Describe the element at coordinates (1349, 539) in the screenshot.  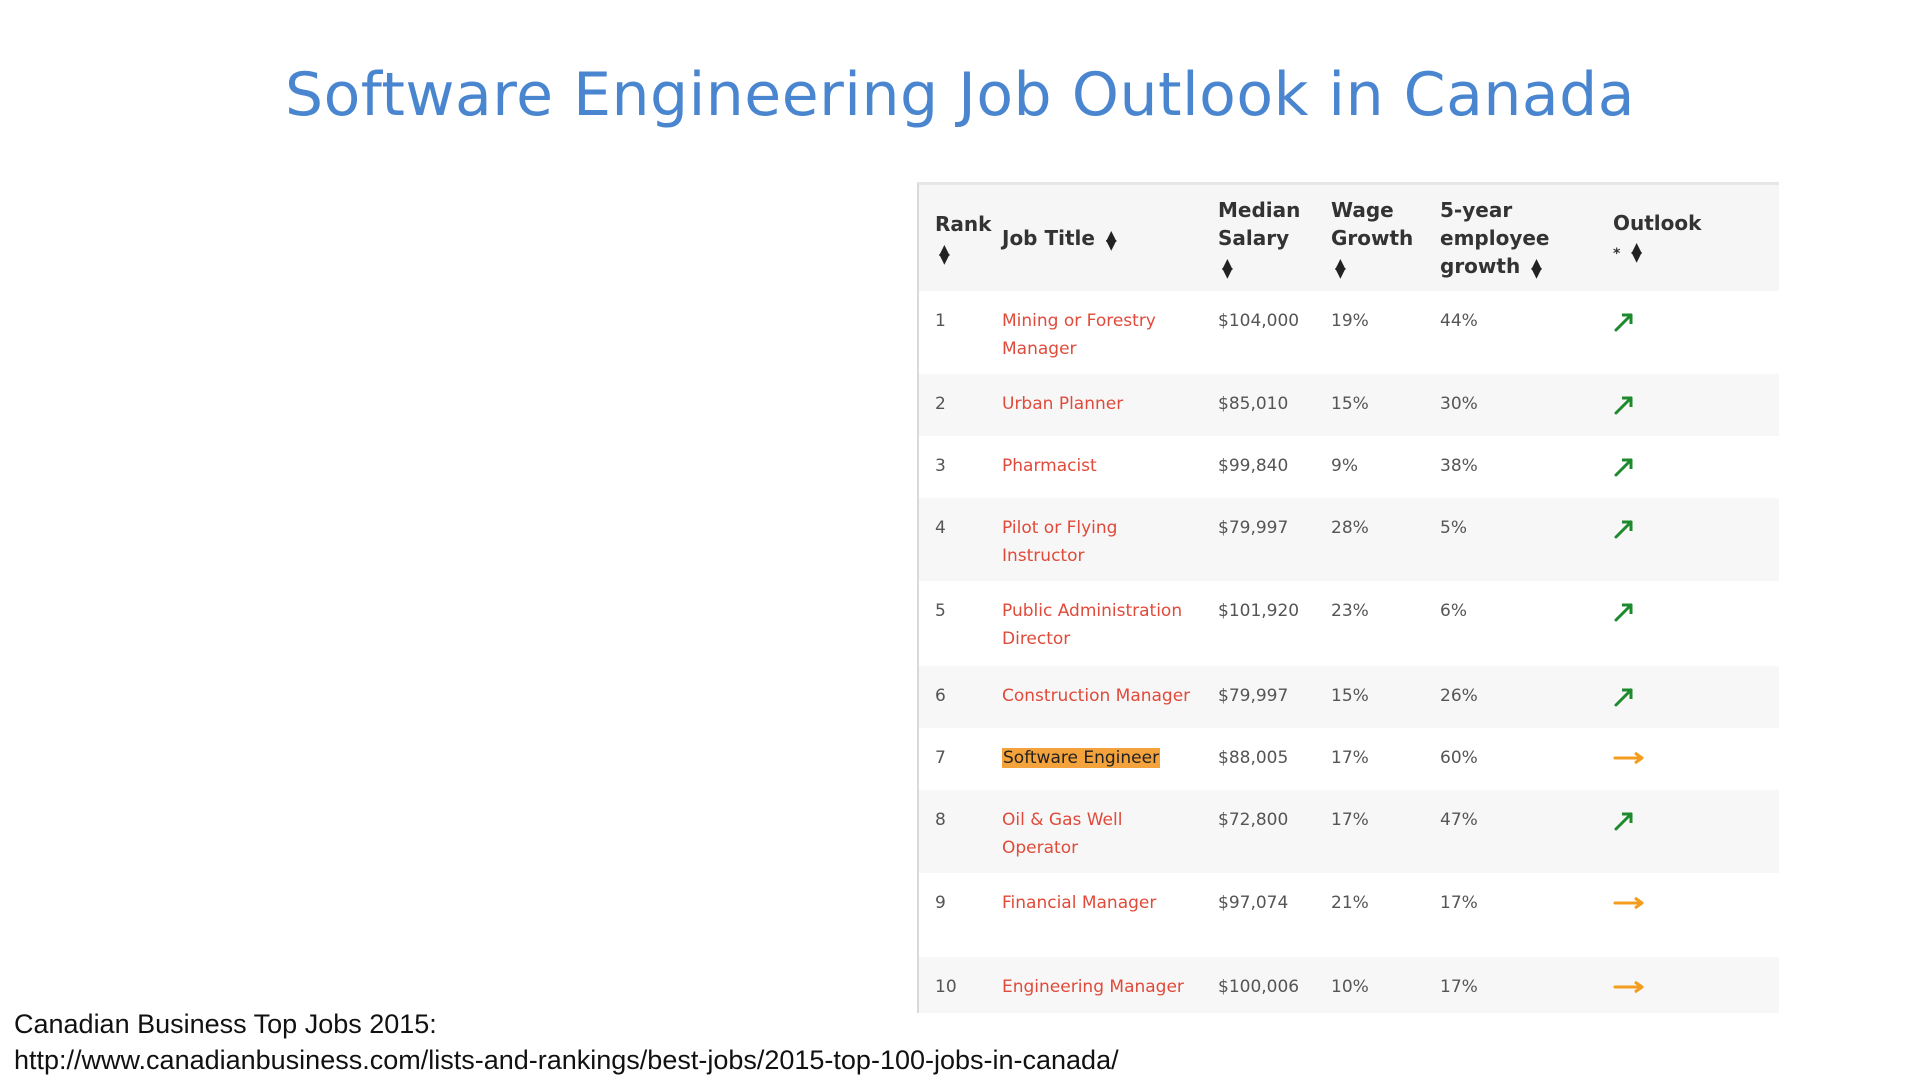
I see `table-row: 4 Pilot or Flying Instructor $79,997 28% 5%` at that location.